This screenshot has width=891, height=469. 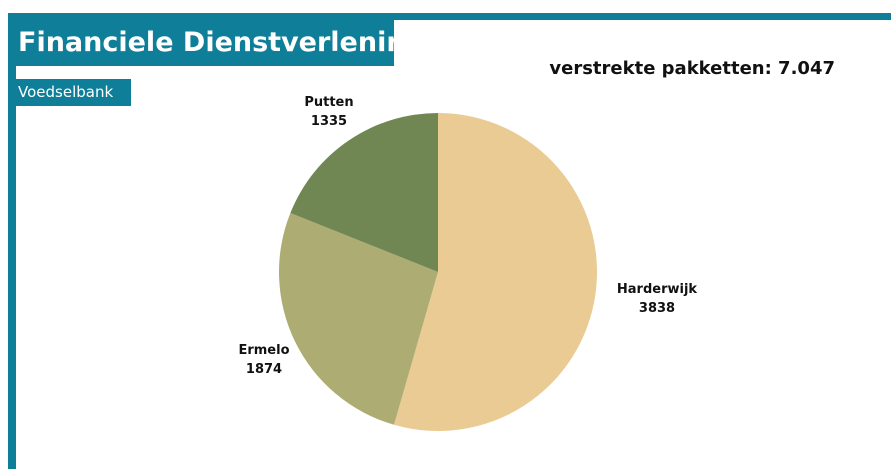 I want to click on slice-label-harderwijk: Harderwijk, so click(x=657, y=289).